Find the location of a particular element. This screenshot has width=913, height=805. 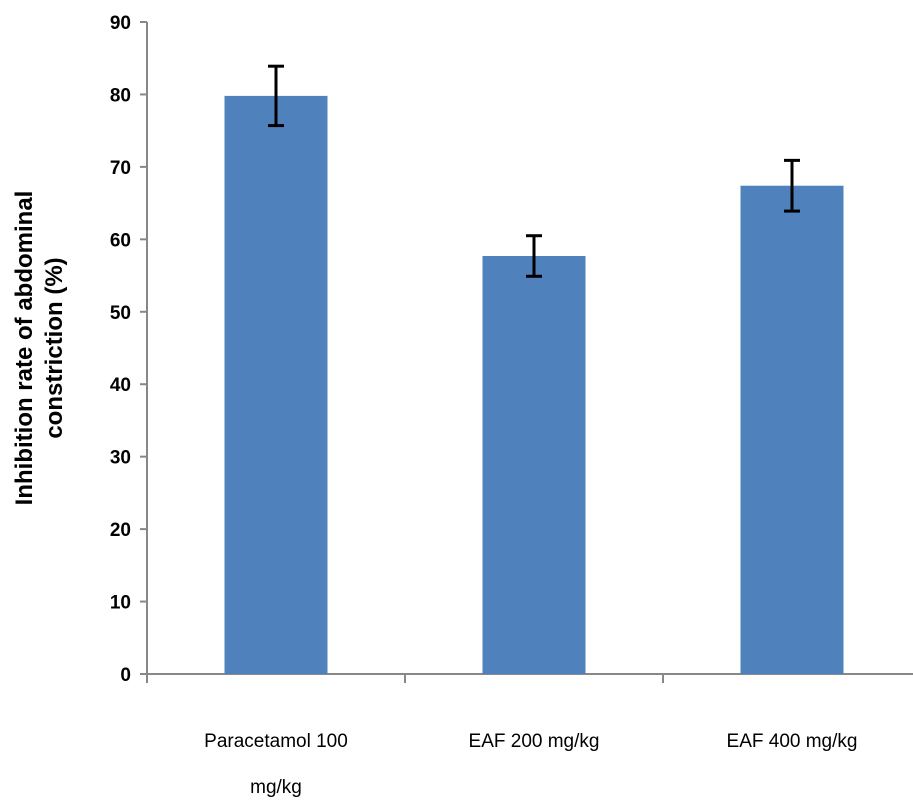

y-tick-label: 50 is located at coordinates (120, 313).